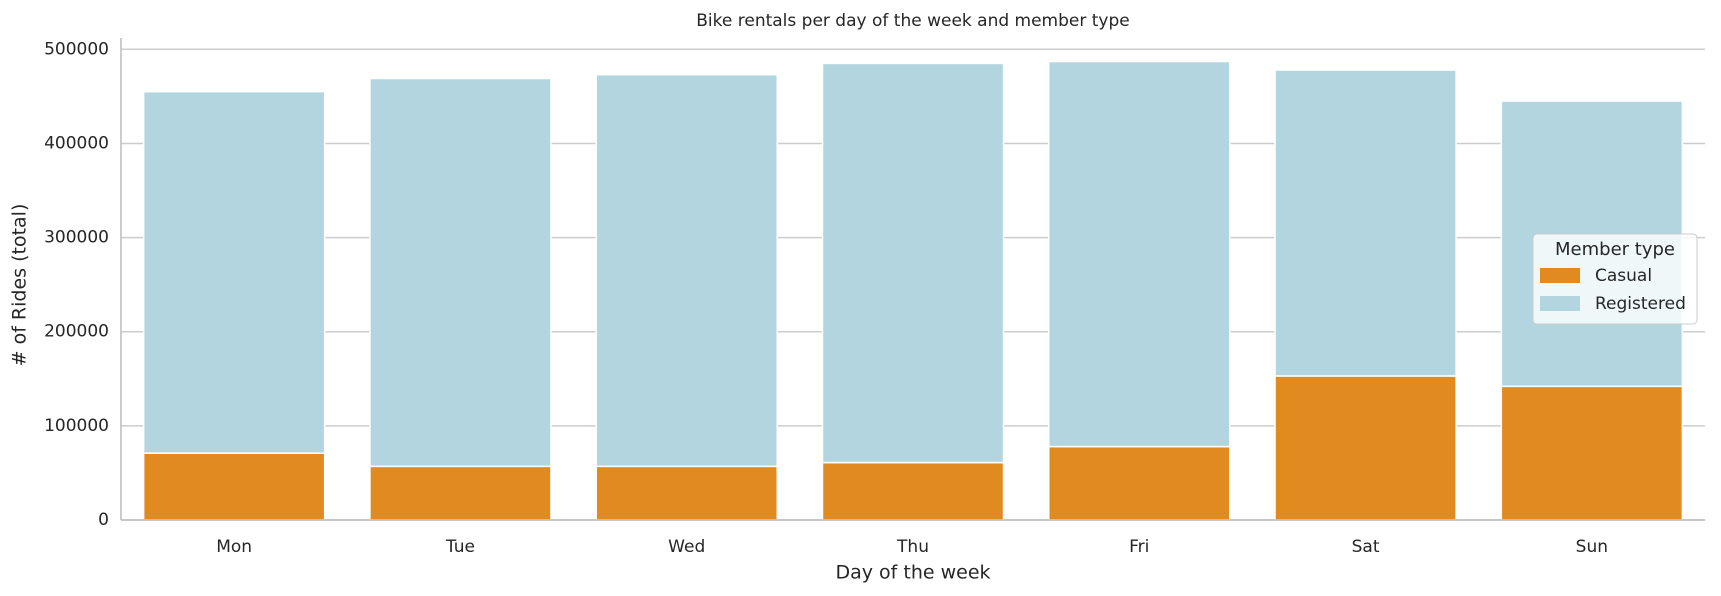 The image size is (1721, 596). Describe the element at coordinates (234, 547) in the screenshot. I see `x-tick-label: Mon` at that location.